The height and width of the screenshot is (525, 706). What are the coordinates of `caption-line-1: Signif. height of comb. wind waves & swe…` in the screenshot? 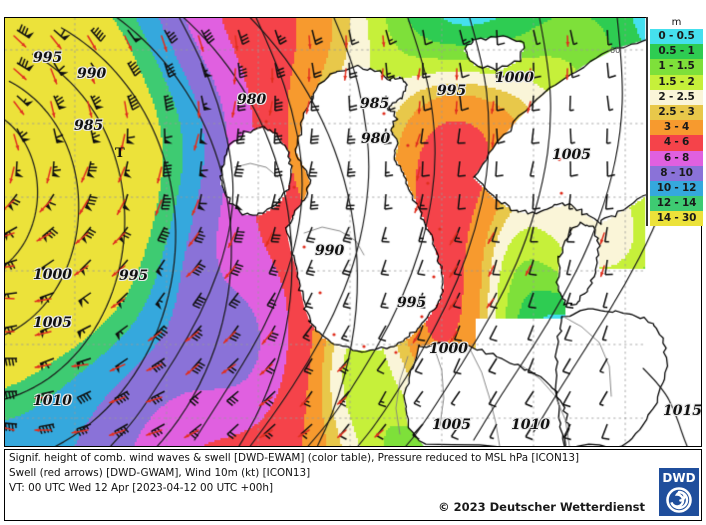 It's located at (294, 458).